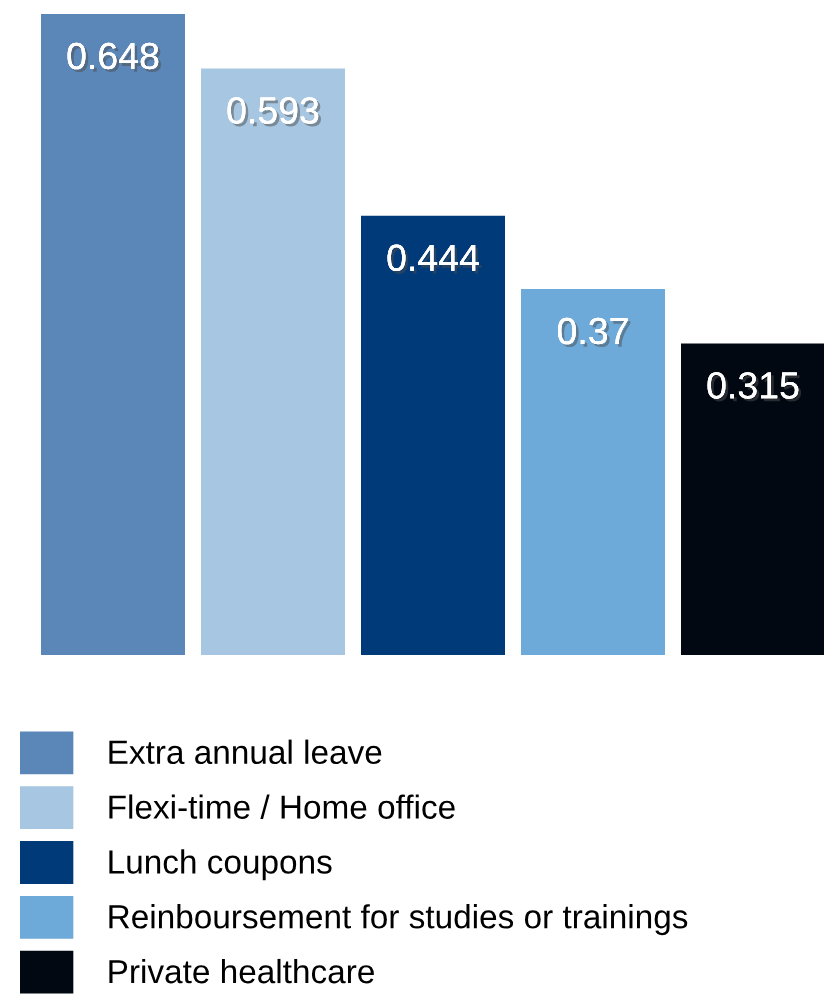 The height and width of the screenshot is (1002, 824). Describe the element at coordinates (754, 387) in the screenshot. I see `data-label: 0.315` at that location.